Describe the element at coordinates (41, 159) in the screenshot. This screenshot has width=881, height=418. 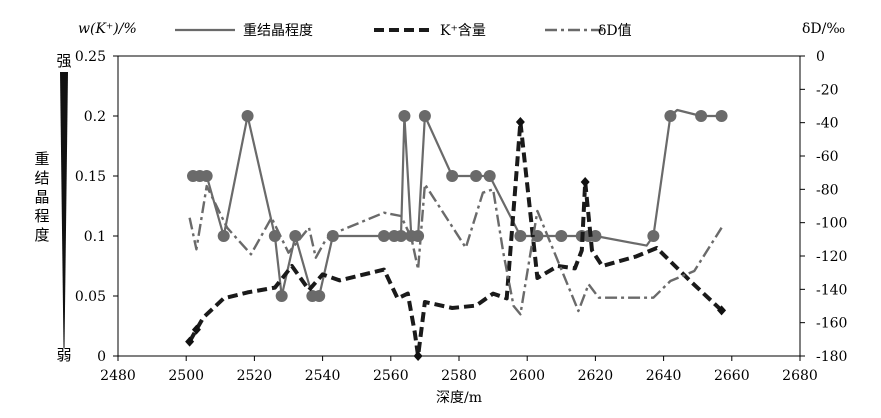
I see `side-scale-title-char: 重` at that location.